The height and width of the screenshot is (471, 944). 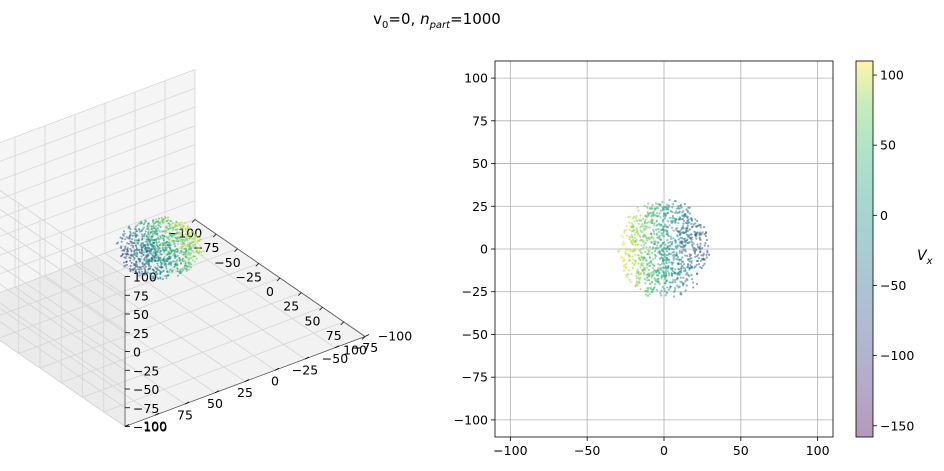 What do you see at coordinates (305, 369) in the screenshot?
I see `tick-label-y-3d: −25` at bounding box center [305, 369].